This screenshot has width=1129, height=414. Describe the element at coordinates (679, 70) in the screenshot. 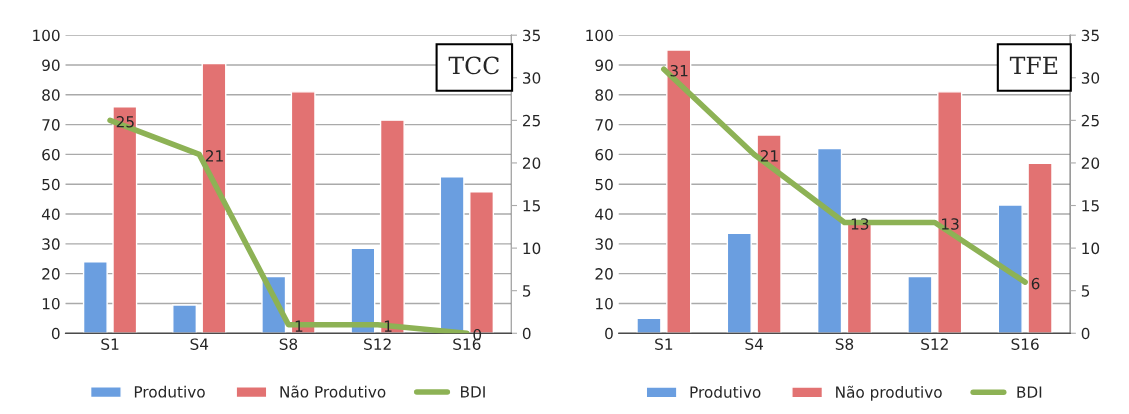

I see `data-label: 31` at that location.